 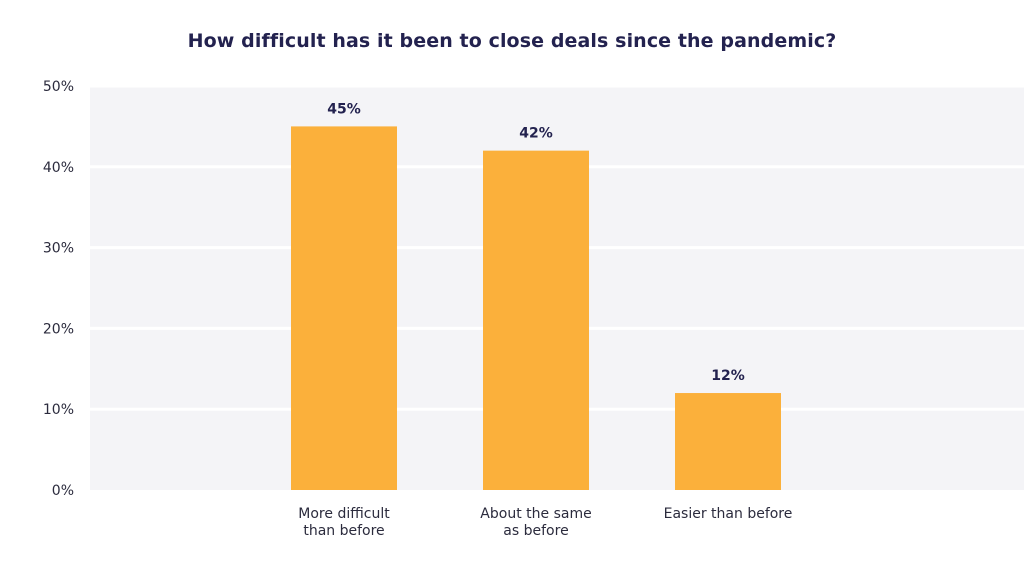 What do you see at coordinates (728, 376) in the screenshot?
I see `data-label: 12%` at bounding box center [728, 376].